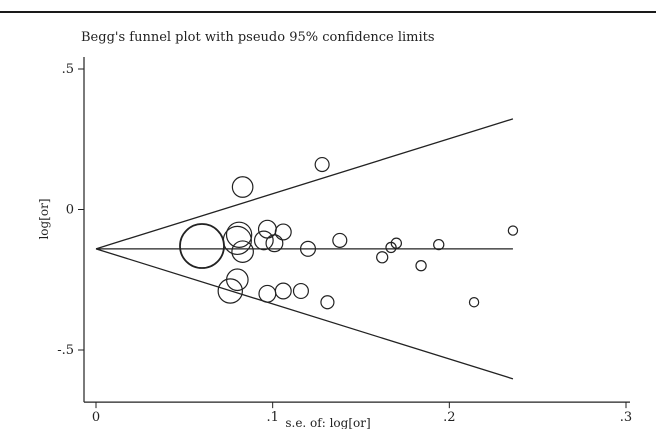 The image size is (656, 429). Describe the element at coordinates (68, 69) in the screenshot. I see `y-tick-label: .5` at that location.